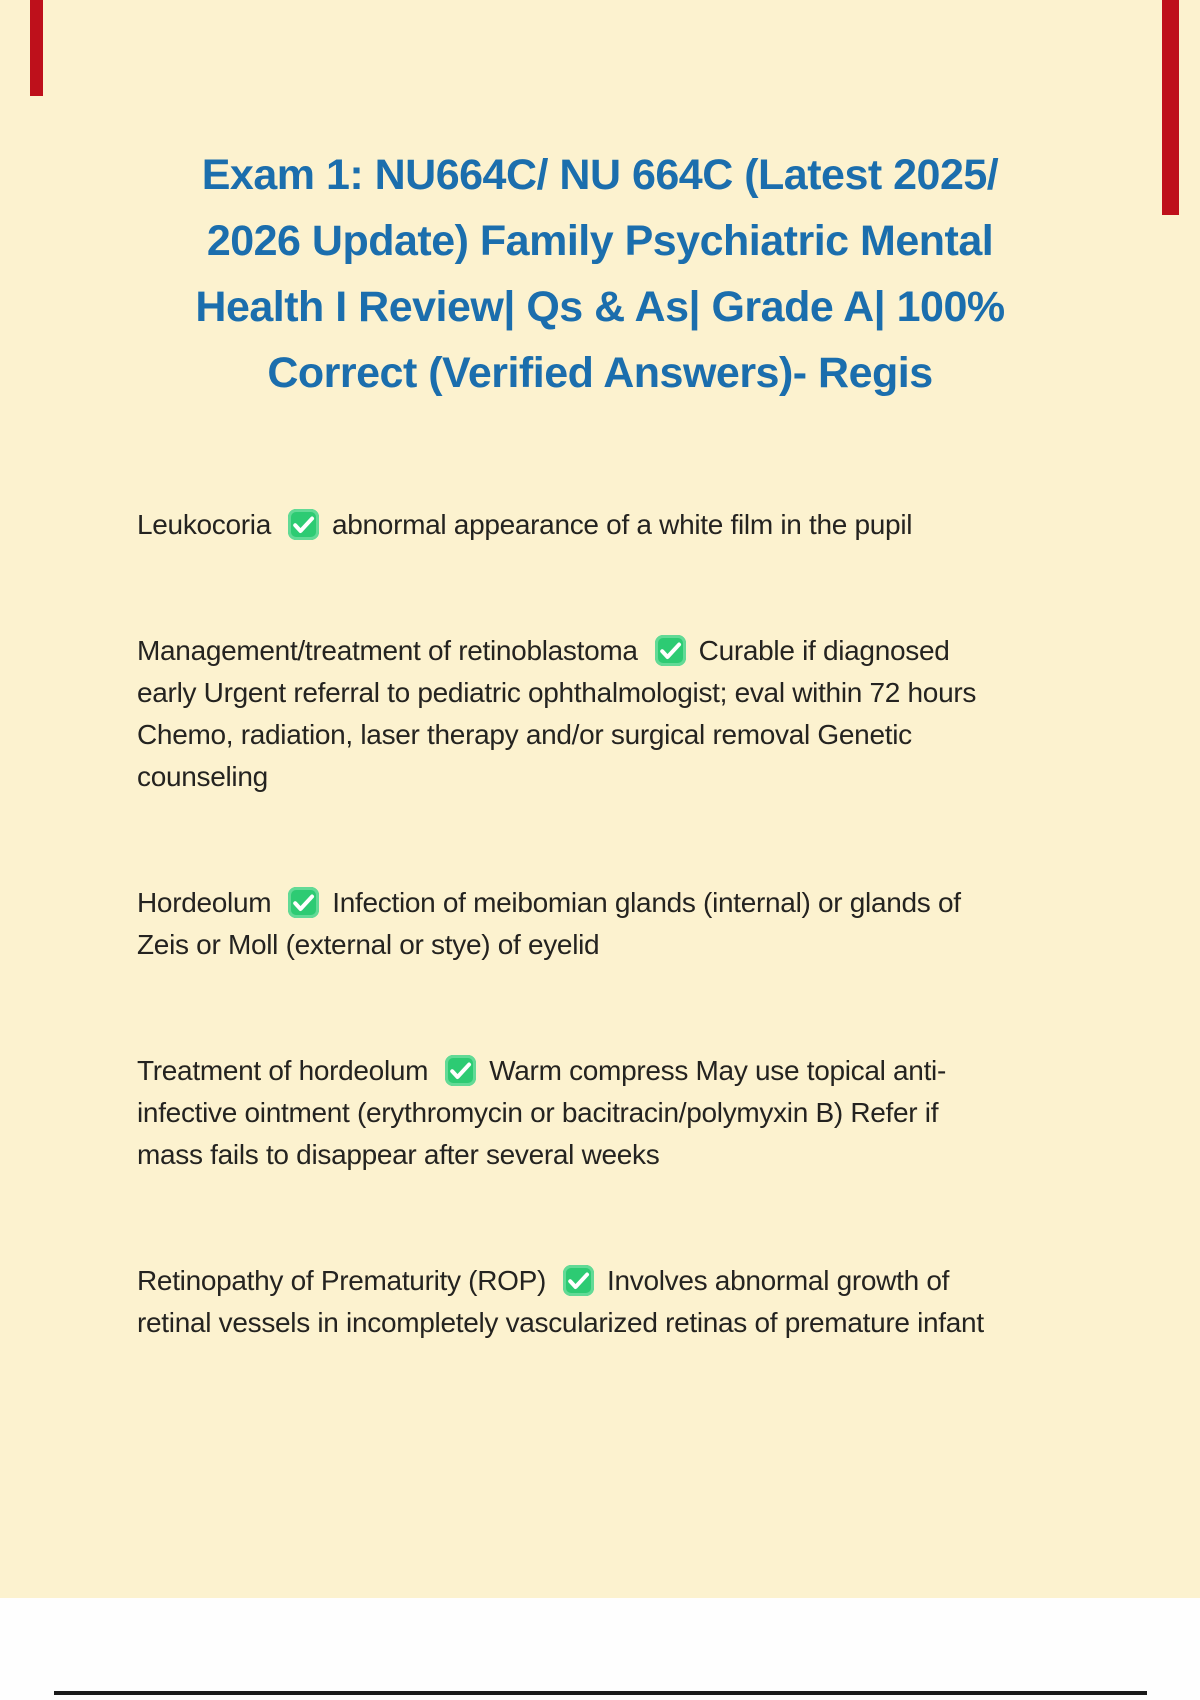 The image size is (1200, 1700). I want to click on red-scan-mark-right, so click(1170, 107).